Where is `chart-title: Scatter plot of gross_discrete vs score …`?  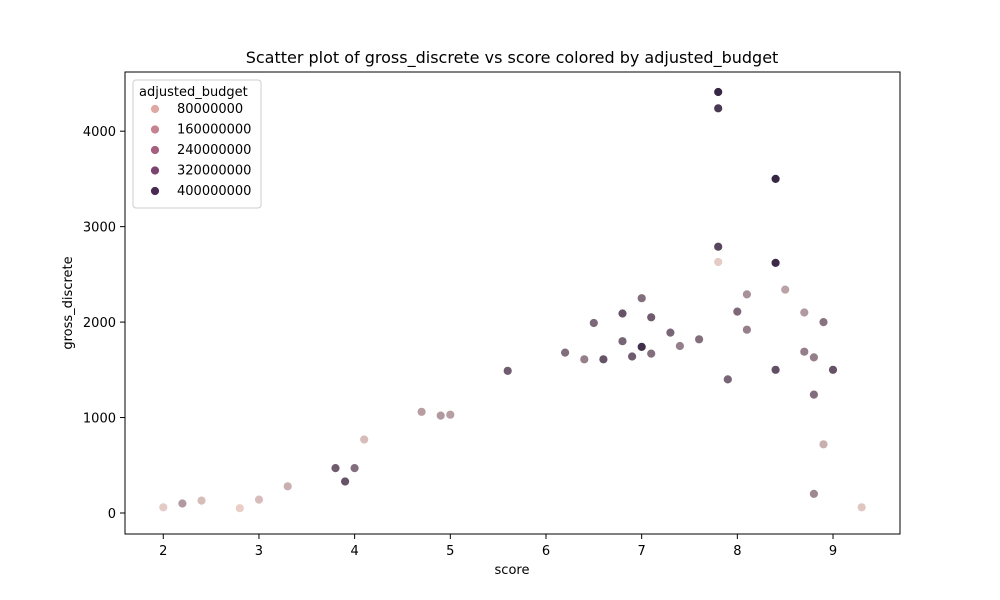 chart-title: Scatter plot of gross_discrete vs score … is located at coordinates (512, 58).